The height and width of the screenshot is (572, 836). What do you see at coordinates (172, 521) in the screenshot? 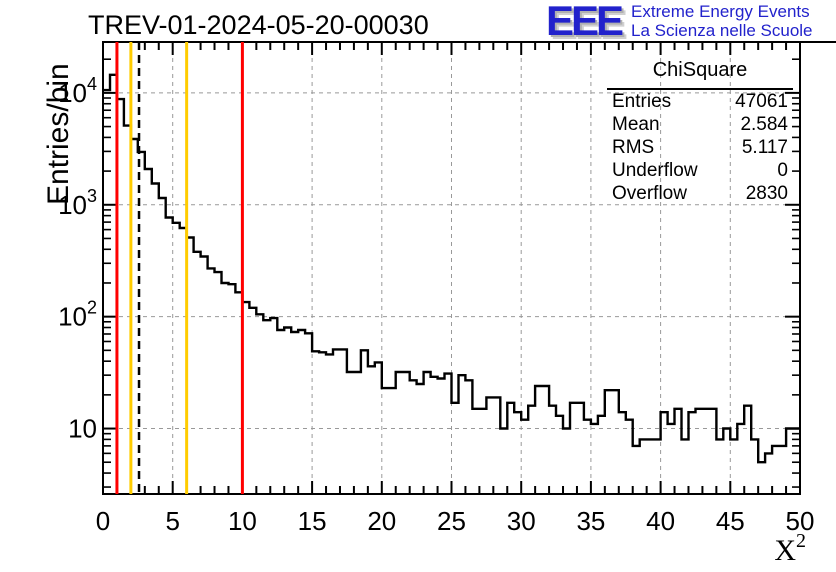
I see `x-tick-label: 5` at bounding box center [172, 521].